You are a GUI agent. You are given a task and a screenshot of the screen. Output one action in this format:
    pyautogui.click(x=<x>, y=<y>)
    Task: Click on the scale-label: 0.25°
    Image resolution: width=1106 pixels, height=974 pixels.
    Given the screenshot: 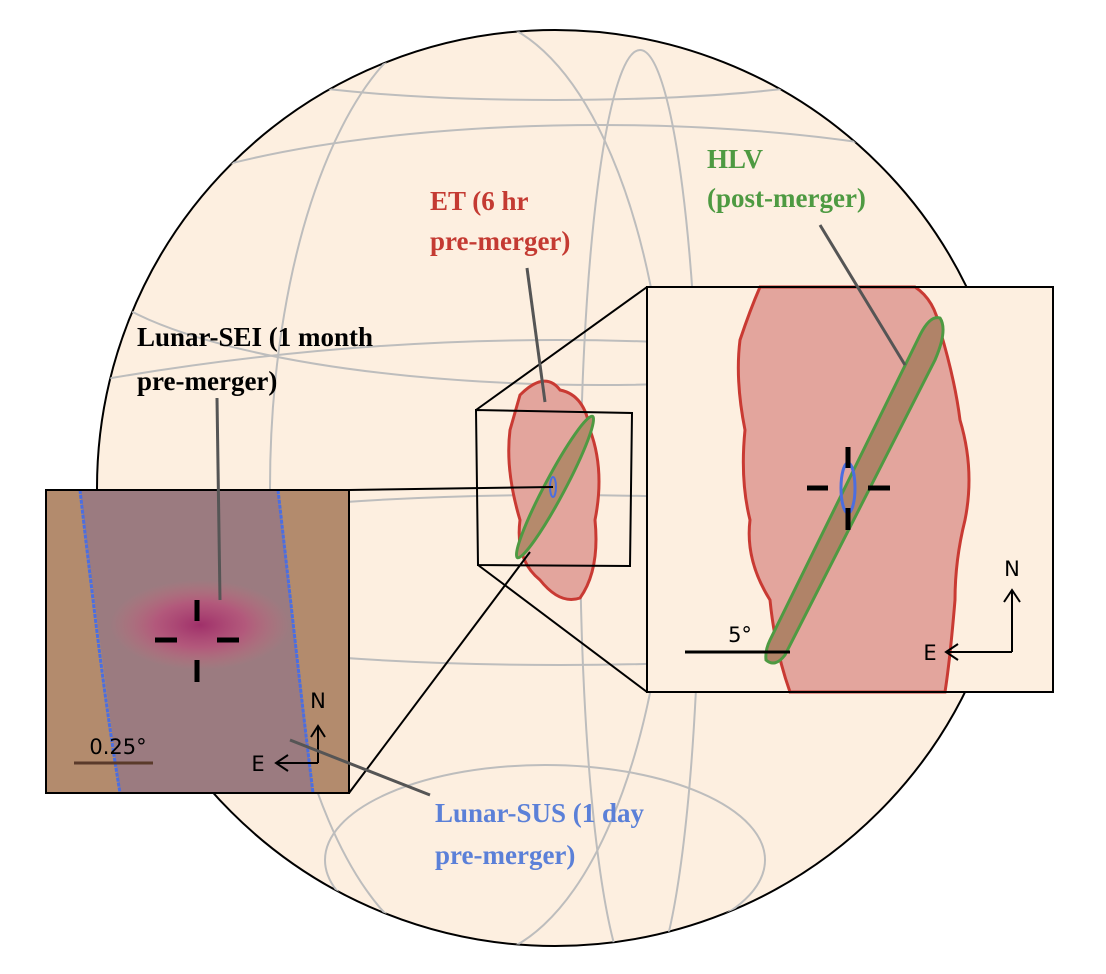 What is the action you would take?
    pyautogui.click(x=117, y=747)
    